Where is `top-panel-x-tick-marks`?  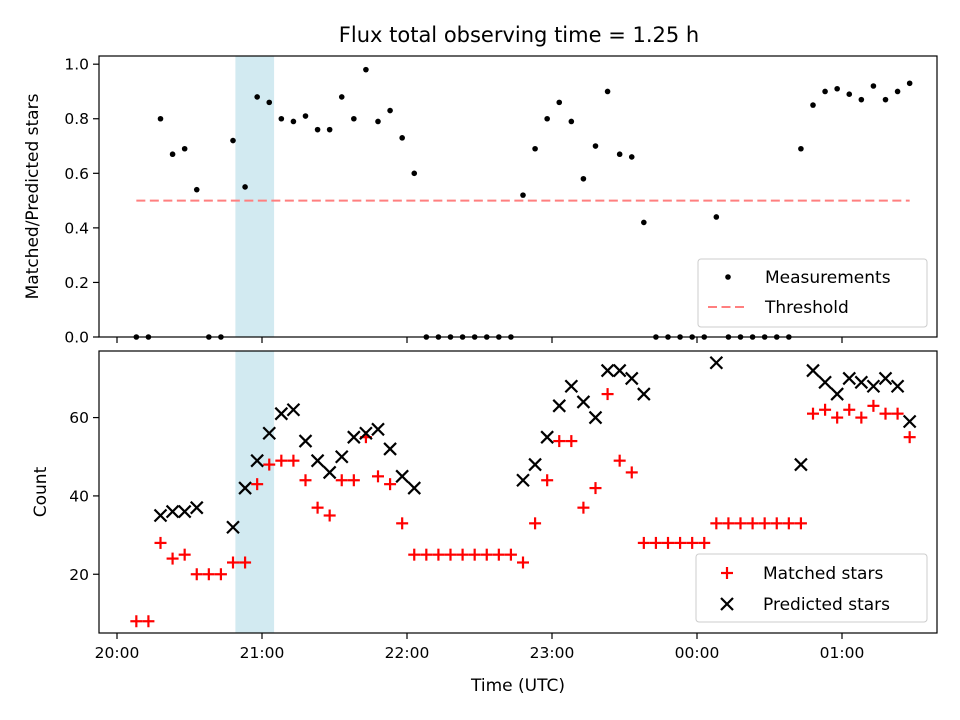
top-panel-x-tick-marks is located at coordinates (479, 340).